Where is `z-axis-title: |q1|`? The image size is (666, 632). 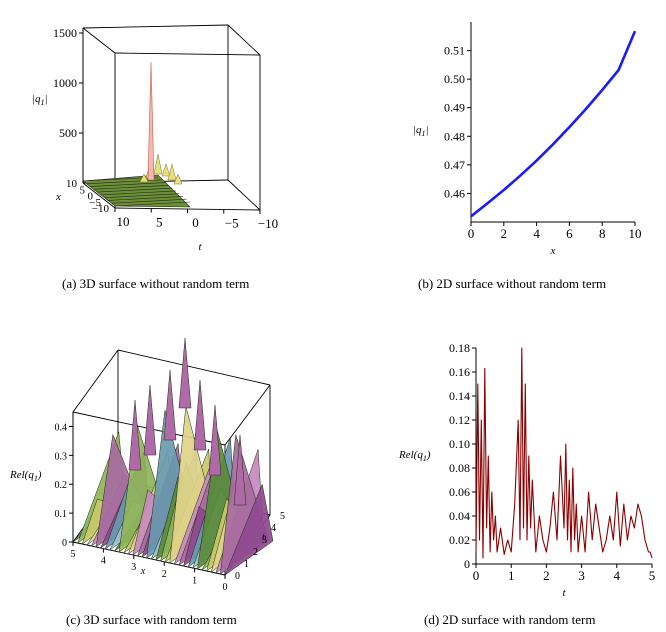
z-axis-title: |q1| is located at coordinates (40, 100).